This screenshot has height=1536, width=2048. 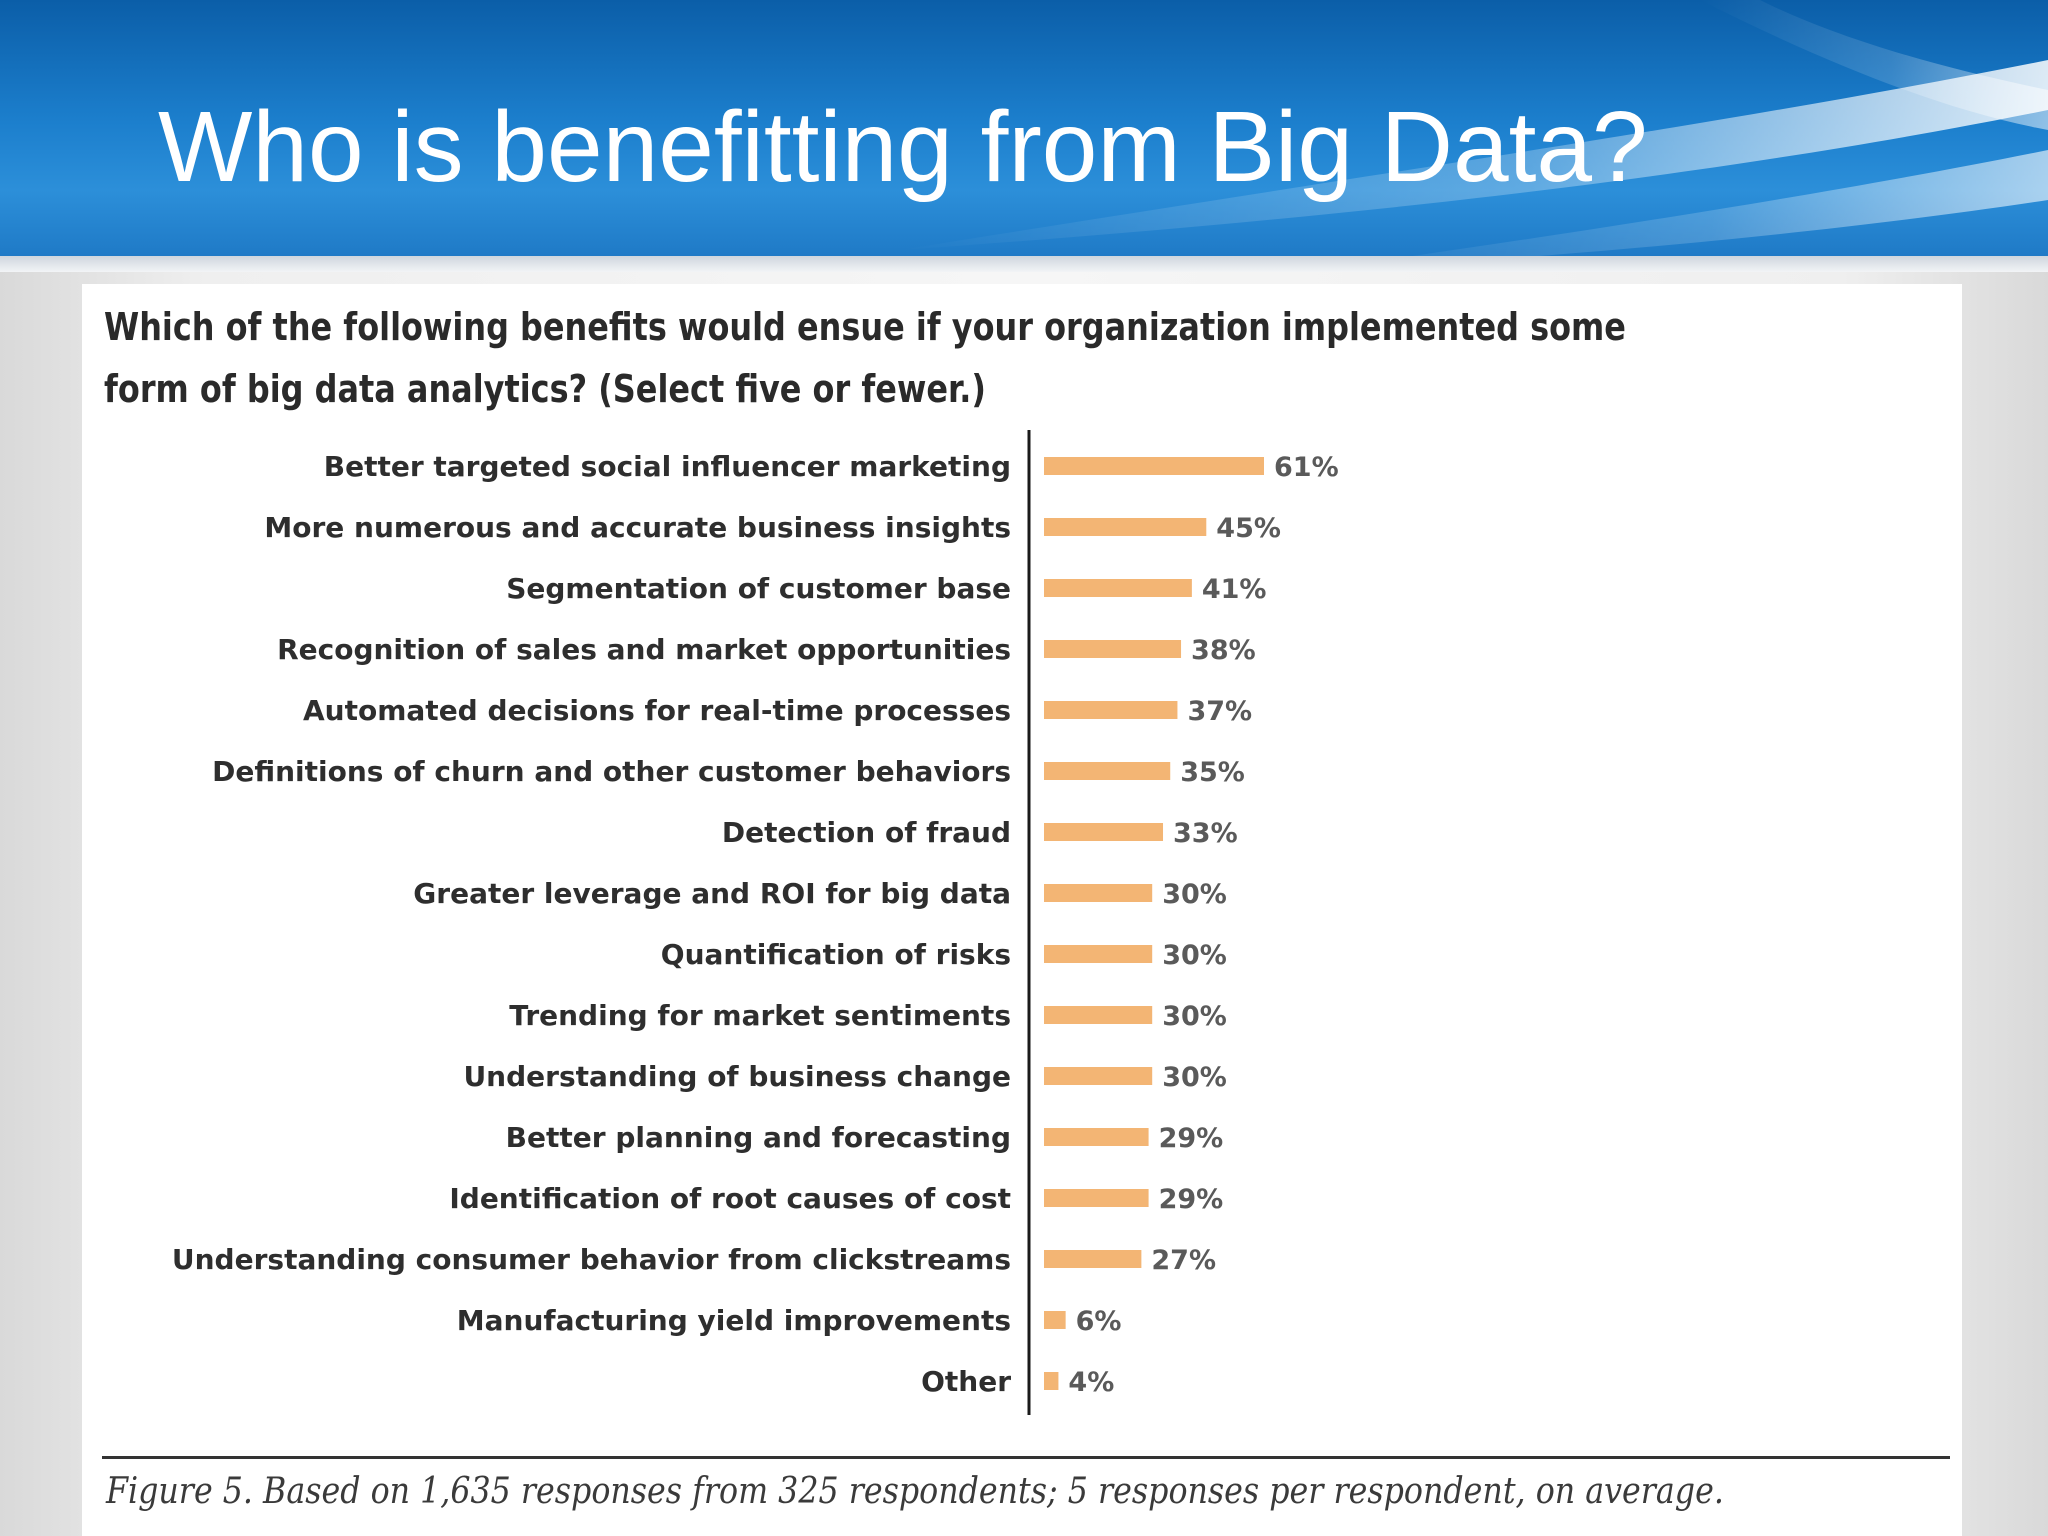 I want to click on bar-value-label: 61%, so click(x=1306, y=467).